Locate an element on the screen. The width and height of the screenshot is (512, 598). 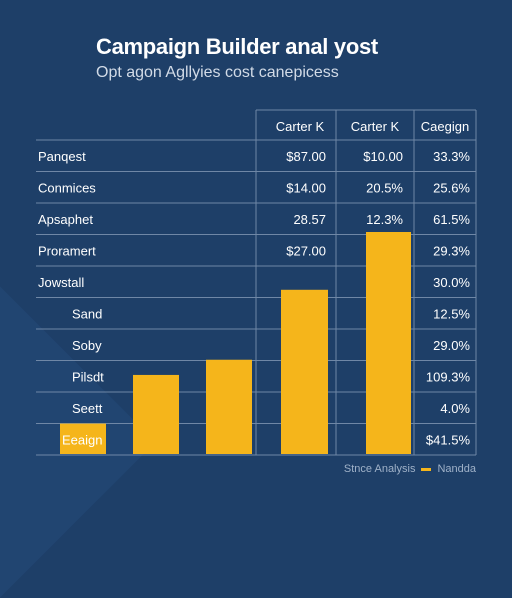
table-cell: 12.3% is located at coordinates (384, 219).